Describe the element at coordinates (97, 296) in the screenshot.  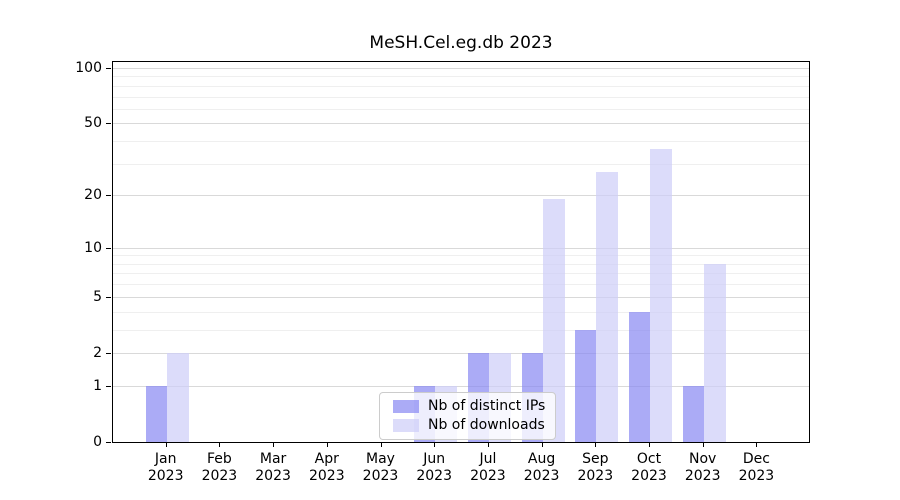
I see `y-tick-label: 5` at that location.